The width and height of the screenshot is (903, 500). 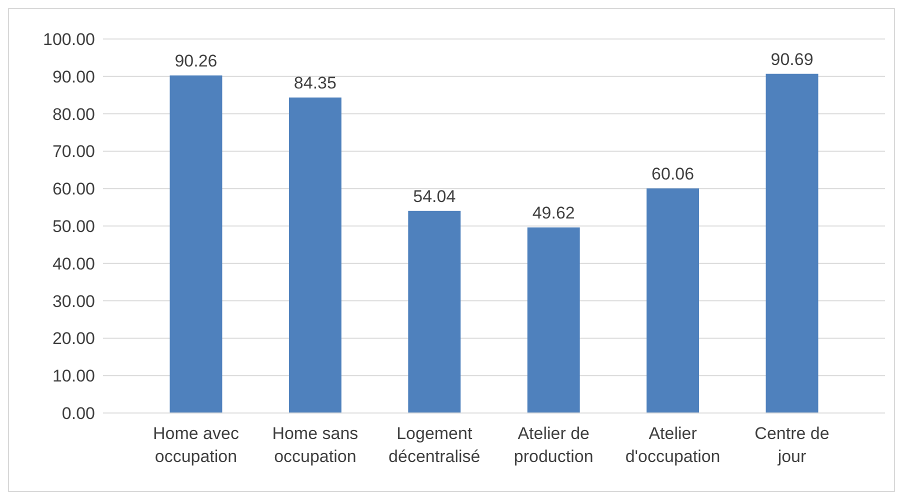 What do you see at coordinates (73, 376) in the screenshot?
I see `y-tick-label: 10.00` at bounding box center [73, 376].